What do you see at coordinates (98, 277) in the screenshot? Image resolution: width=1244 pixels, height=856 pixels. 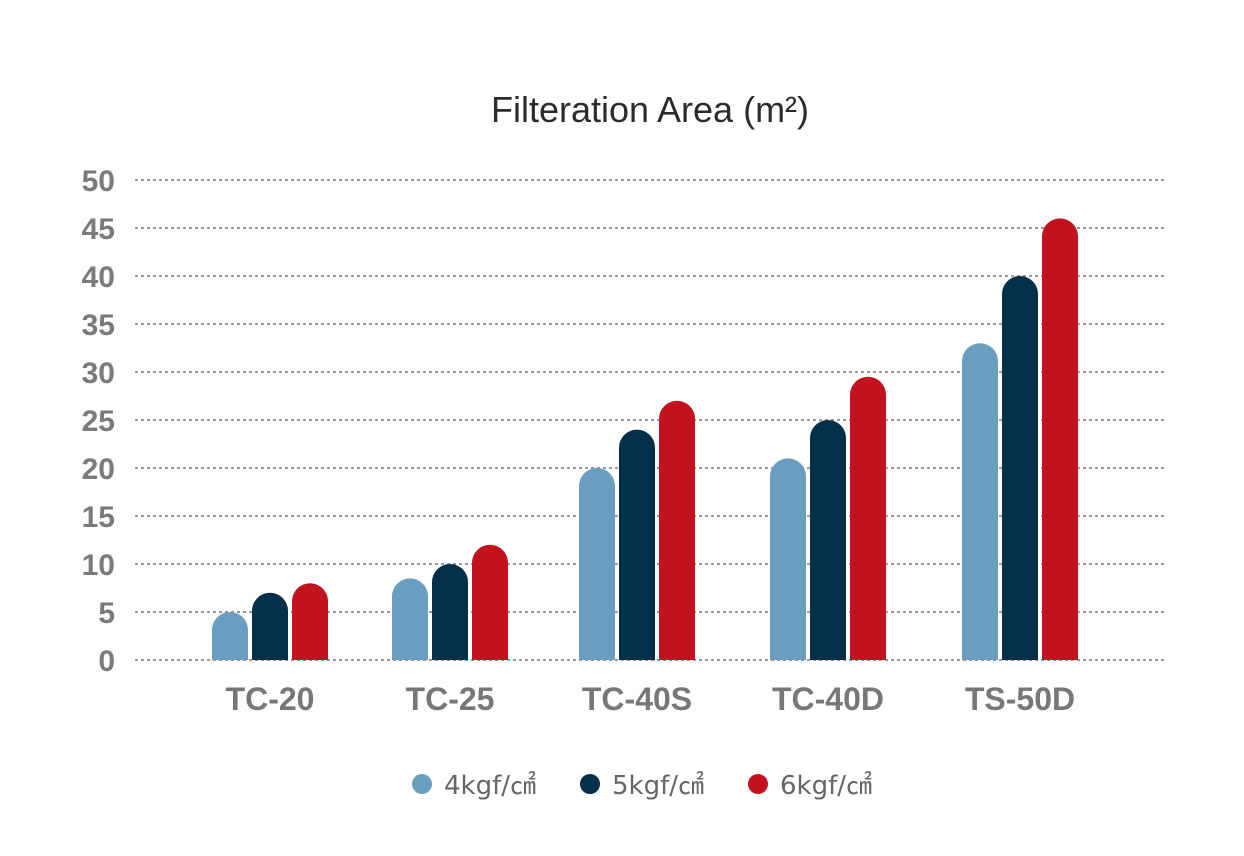 I see `y-tick-label: 40` at bounding box center [98, 277].